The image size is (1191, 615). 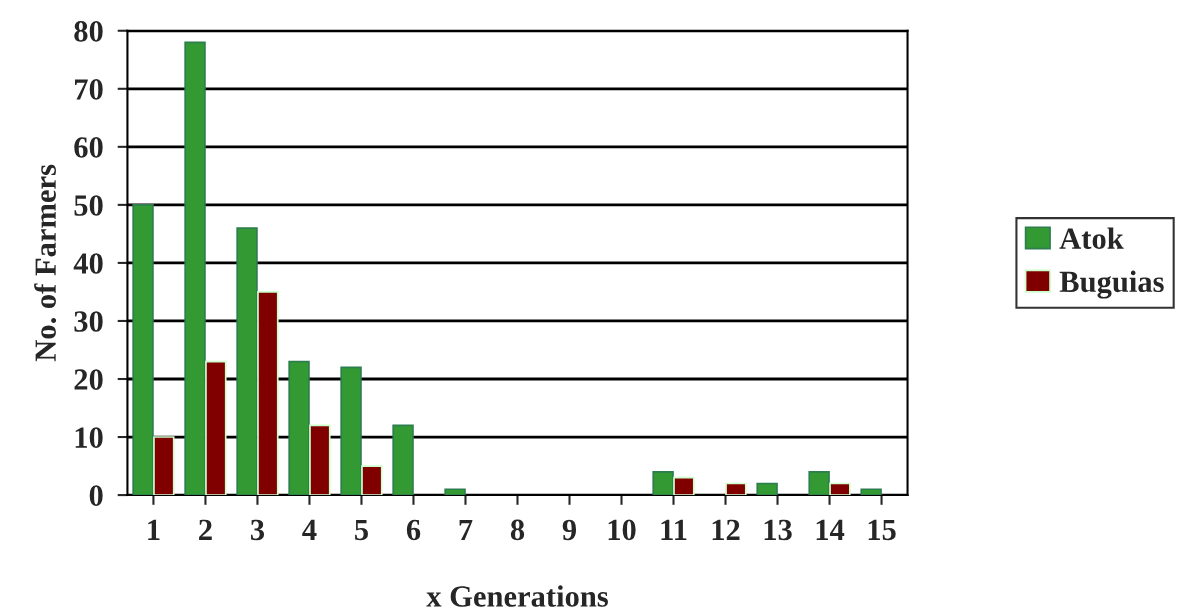 I want to click on x-tick-label: 11, so click(x=674, y=529).